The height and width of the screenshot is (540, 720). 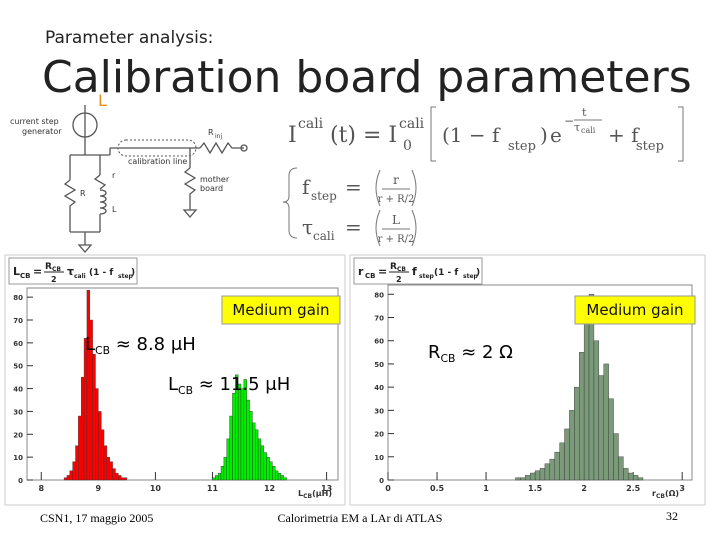 I want to click on y-tick-label: 10, so click(x=18, y=458).